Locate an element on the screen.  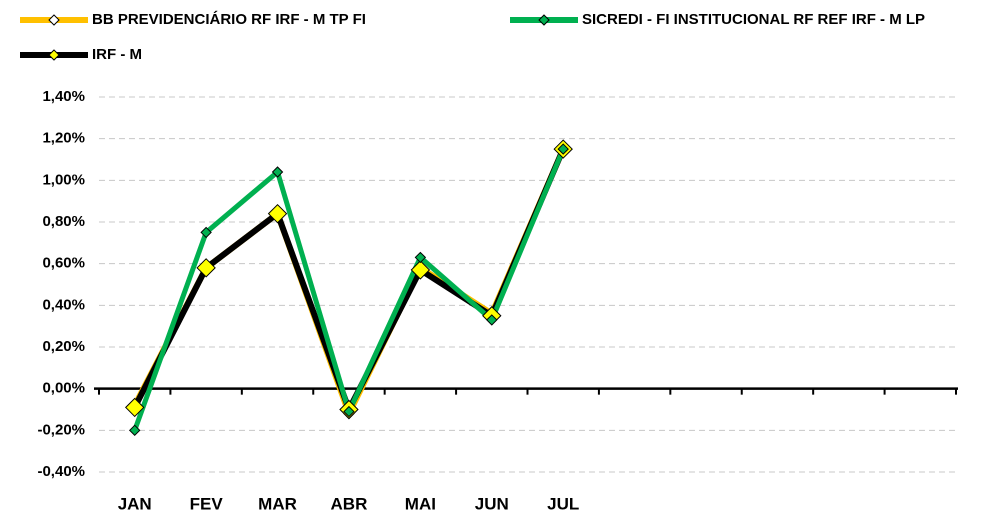
y-tick-label: 1,40% is located at coordinates (63, 96).